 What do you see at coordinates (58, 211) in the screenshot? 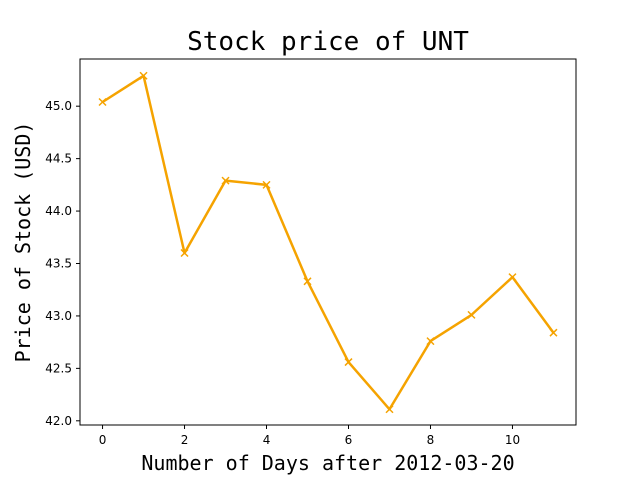
I see `y-tick-label: 44.0` at bounding box center [58, 211].